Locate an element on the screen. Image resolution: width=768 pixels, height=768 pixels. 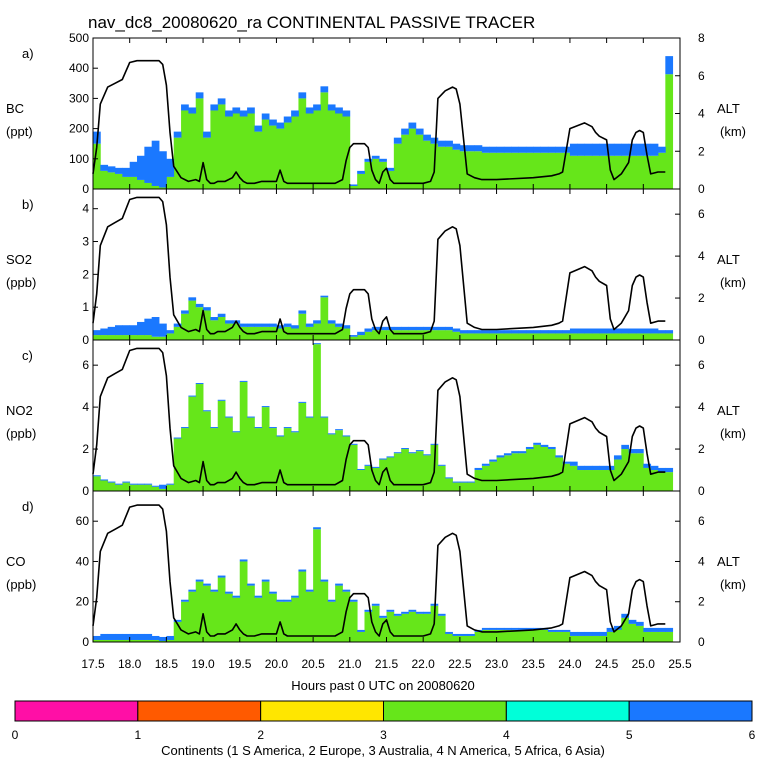
panel-species: NO2 is located at coordinates (19, 410).